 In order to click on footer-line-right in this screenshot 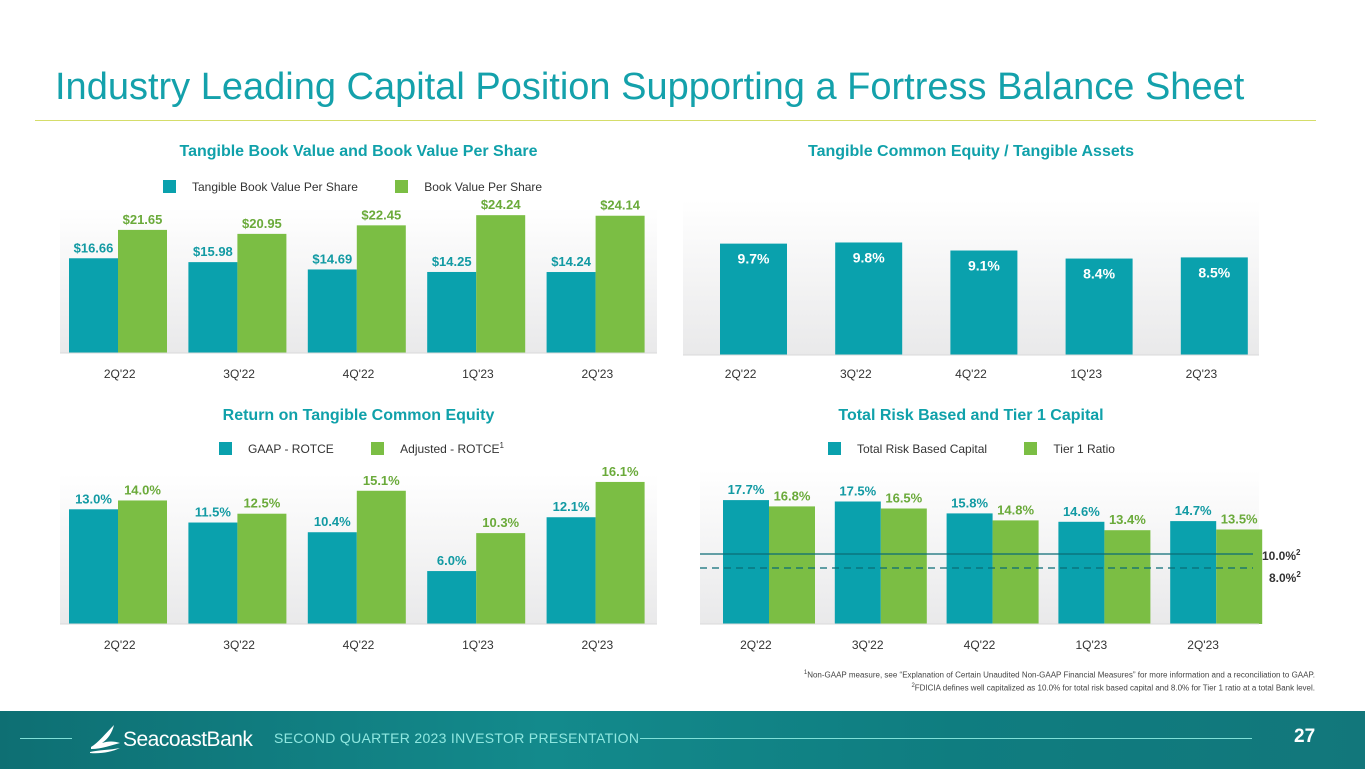, I will do `click(946, 738)`.